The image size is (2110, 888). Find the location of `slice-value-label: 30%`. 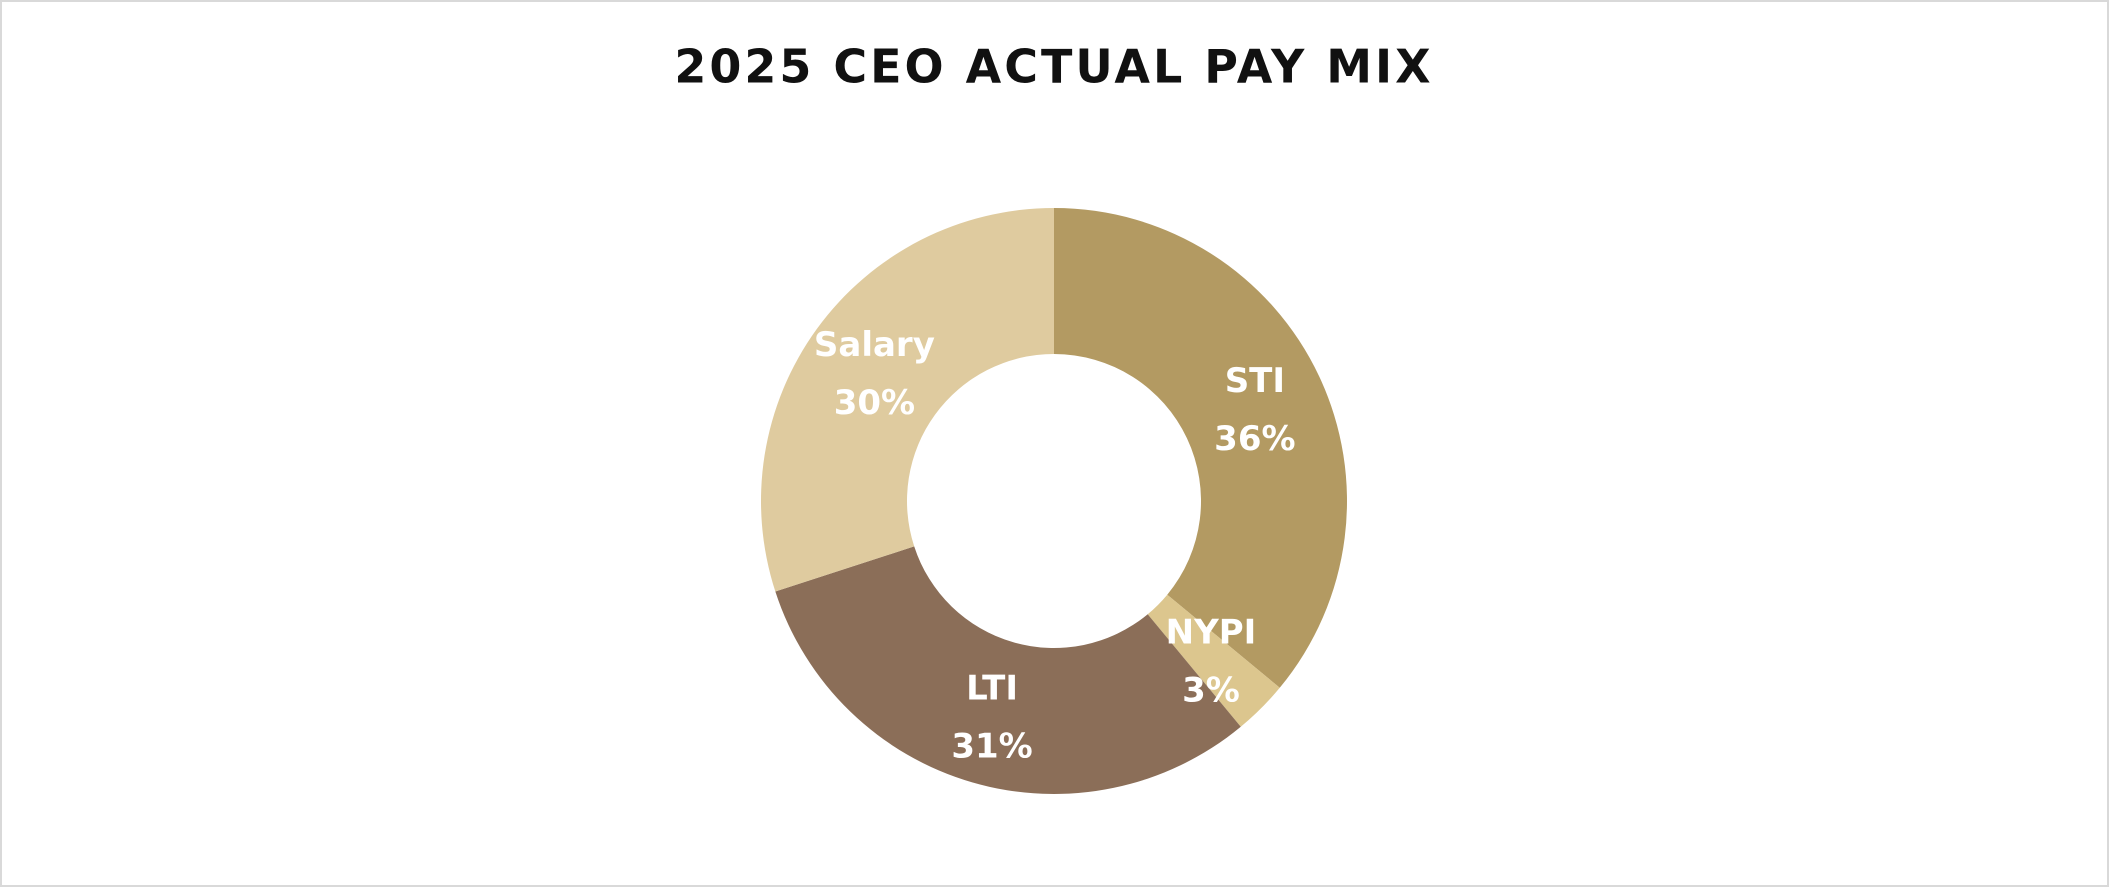

slice-value-label: 30% is located at coordinates (874, 403).